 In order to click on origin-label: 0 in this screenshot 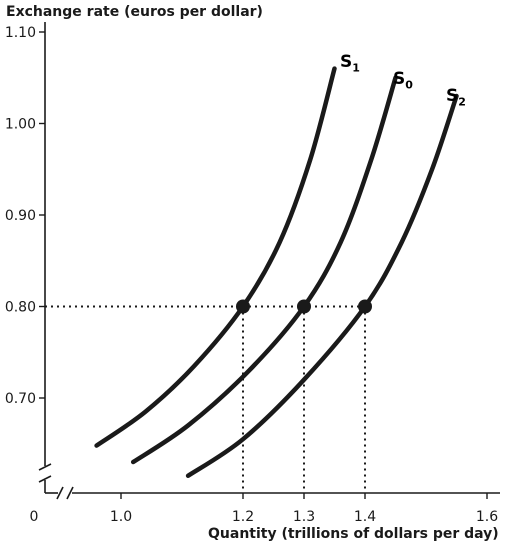, I will do `click(34, 517)`.